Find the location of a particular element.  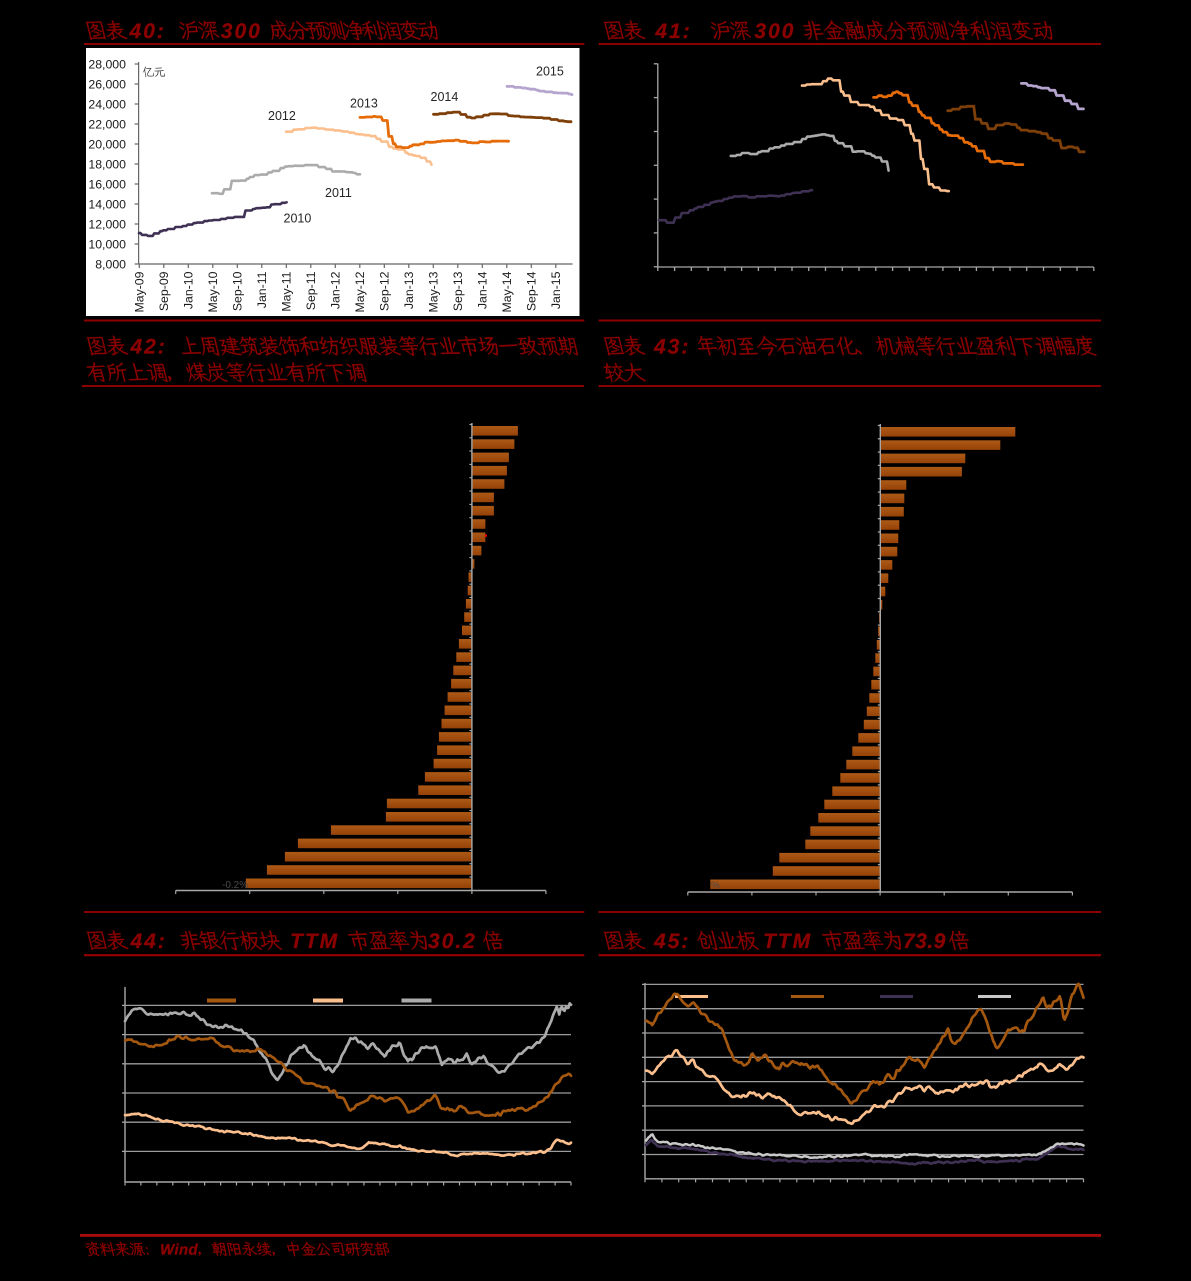

svg-text: Sep-10 is located at coordinates (238, 291).